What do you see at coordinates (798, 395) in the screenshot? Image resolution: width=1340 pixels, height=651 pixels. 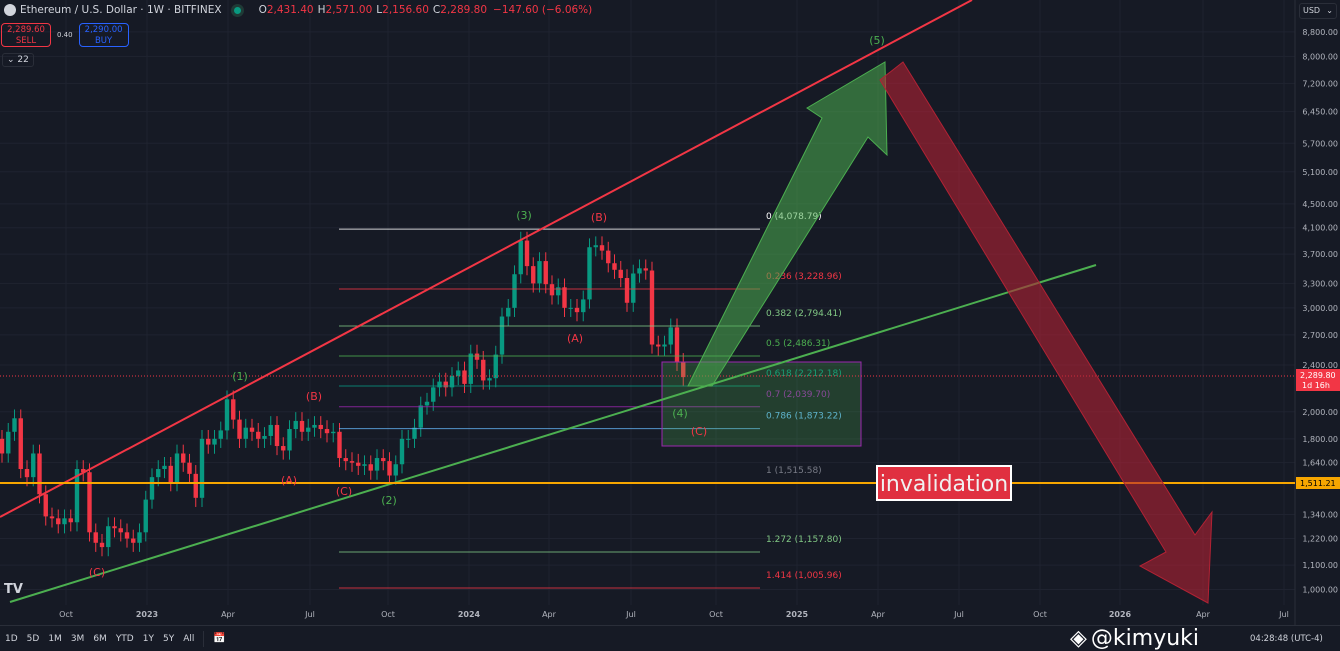 I see `fib-level-label: 0.7 (2,039.70)` at bounding box center [798, 395].